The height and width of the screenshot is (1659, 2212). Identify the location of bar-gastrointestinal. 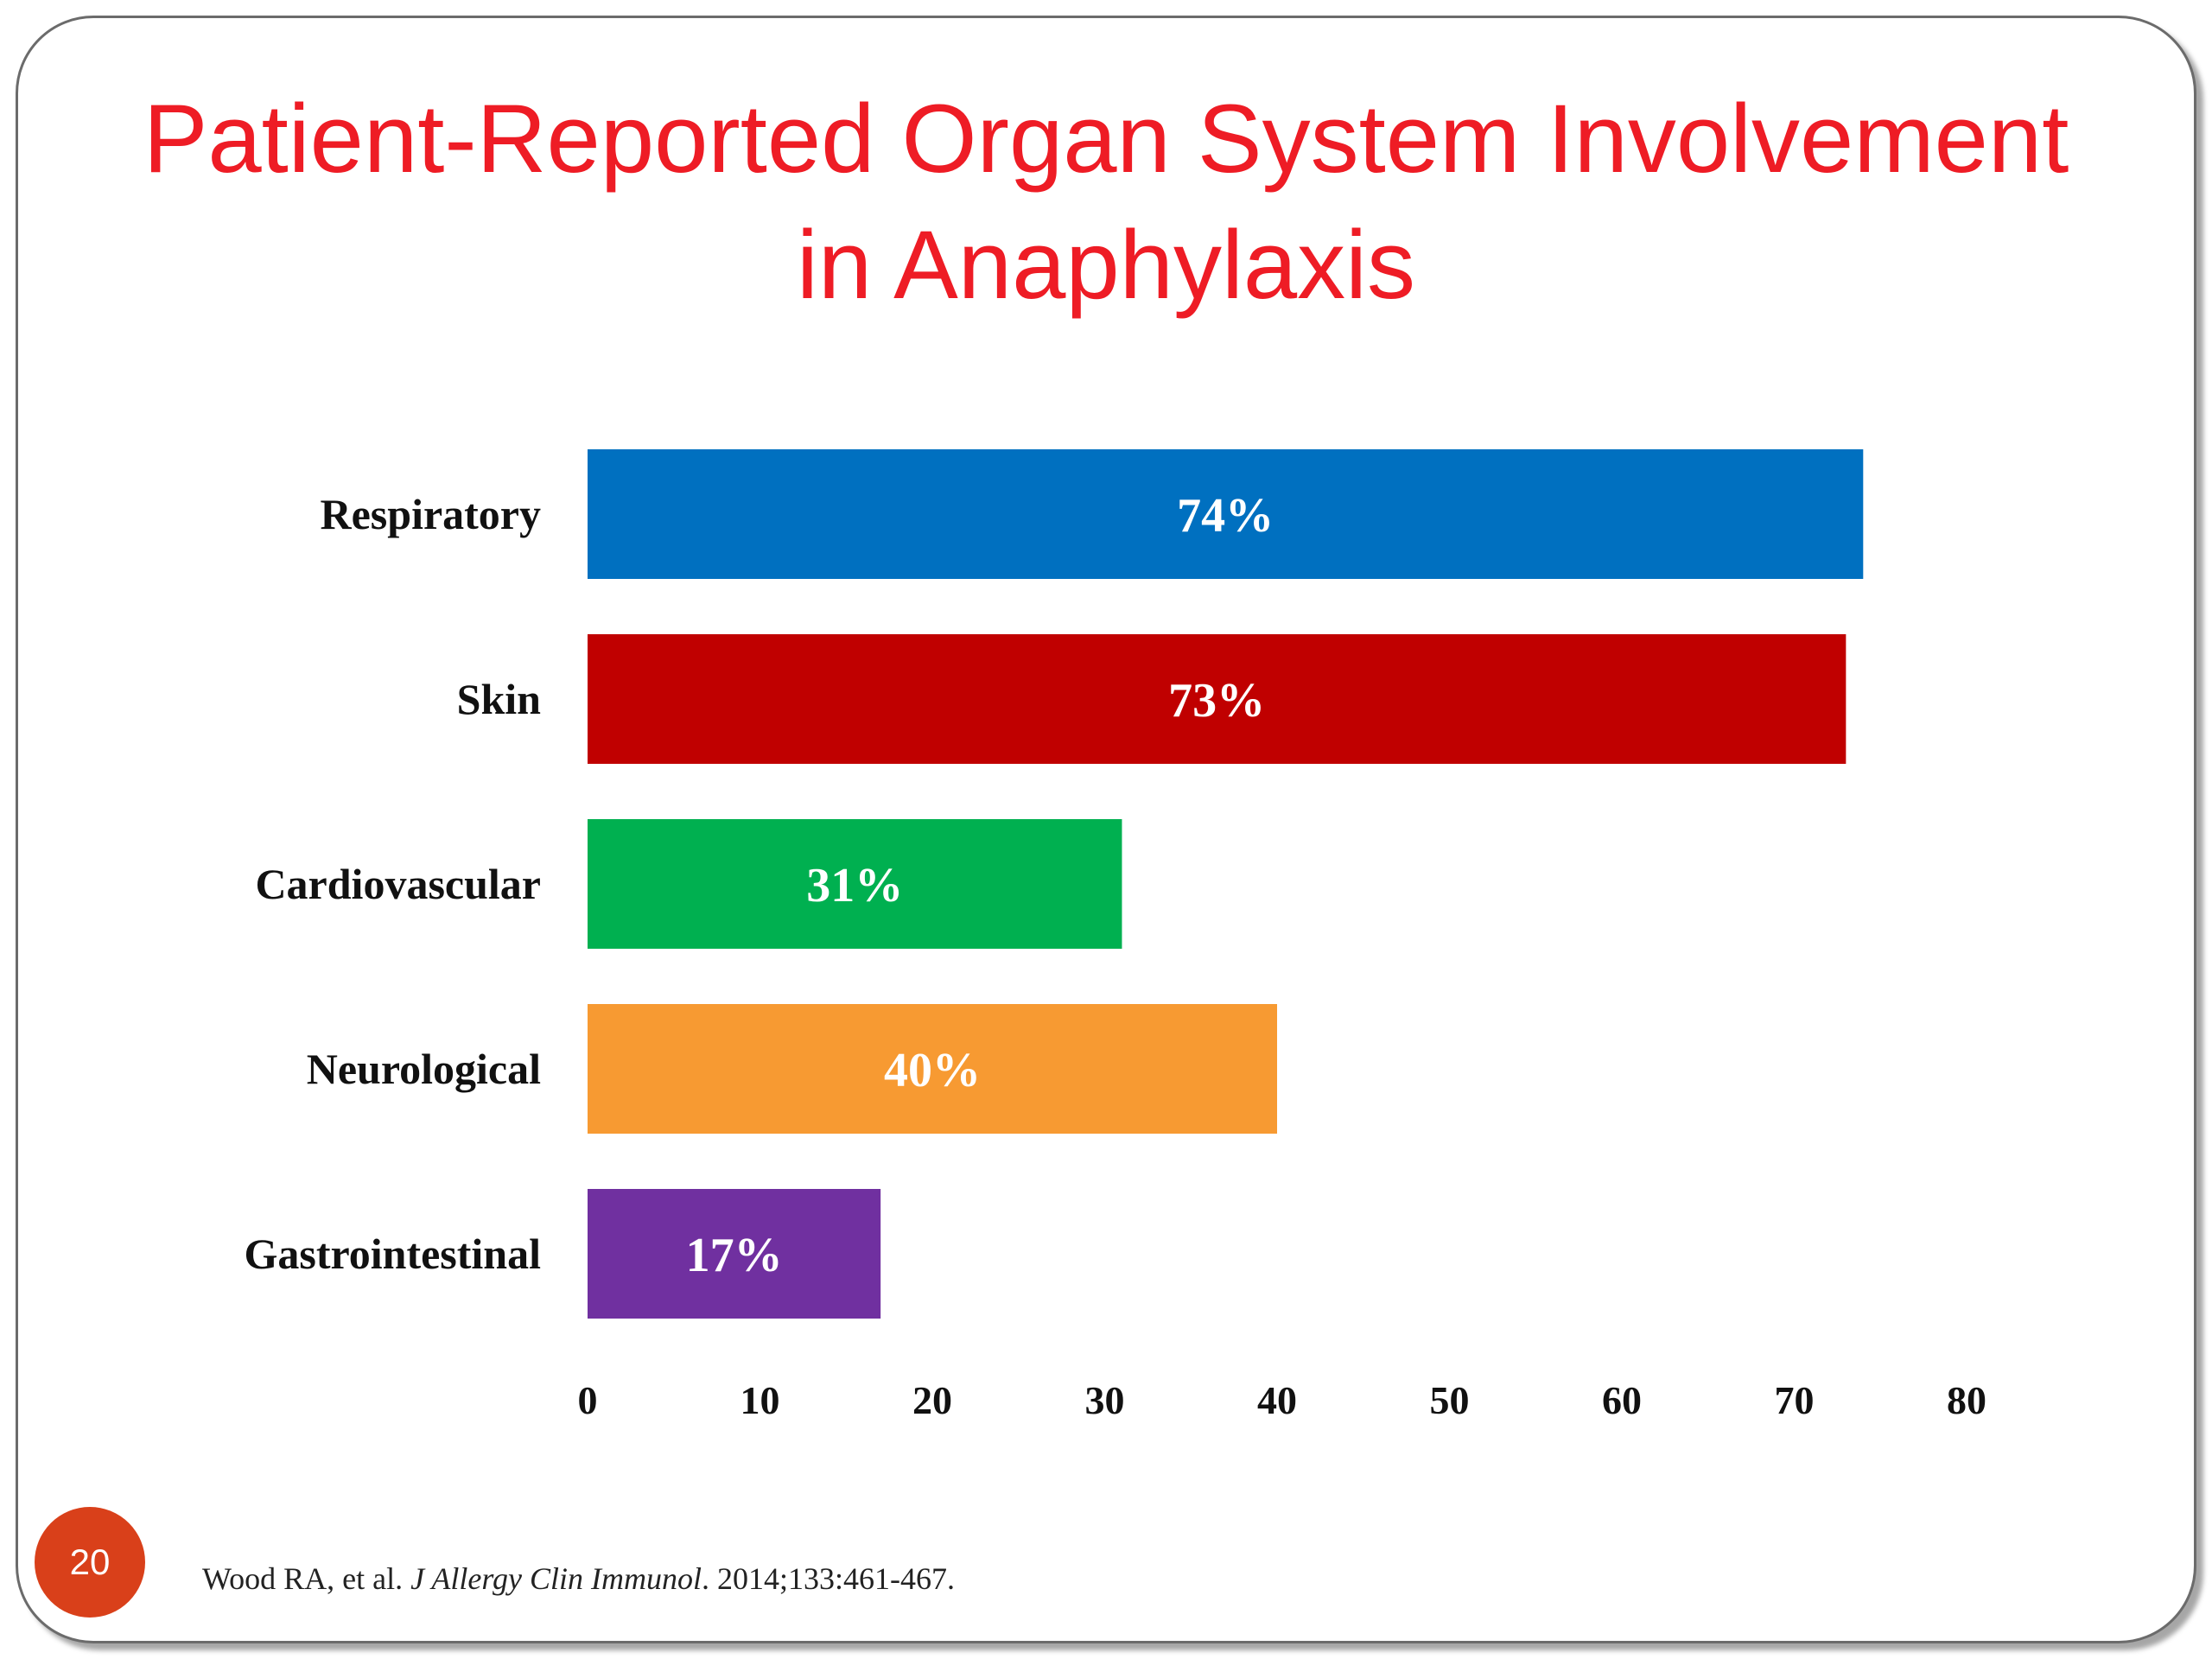
(734, 1254).